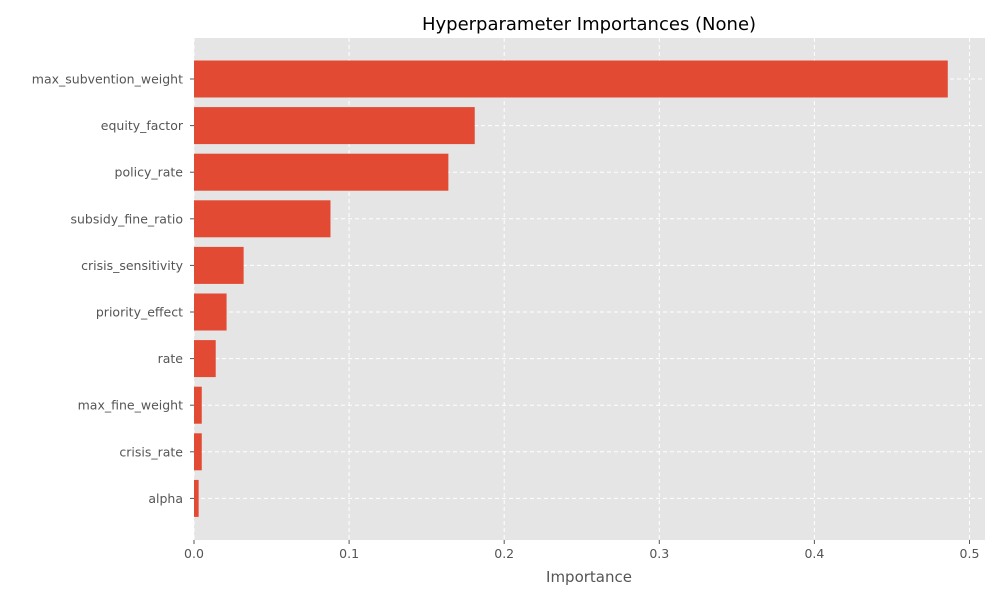 The width and height of the screenshot is (1000, 600). What do you see at coordinates (142, 125) in the screenshot?
I see `y-tick-label: equity_factor` at bounding box center [142, 125].